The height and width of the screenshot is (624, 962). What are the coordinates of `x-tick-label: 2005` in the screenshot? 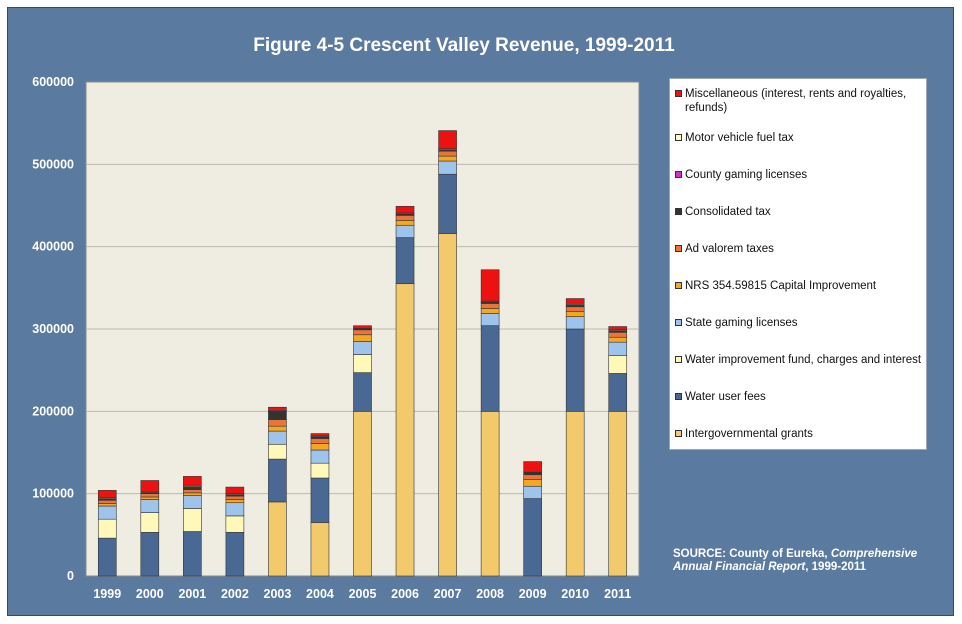 It's located at (363, 594).